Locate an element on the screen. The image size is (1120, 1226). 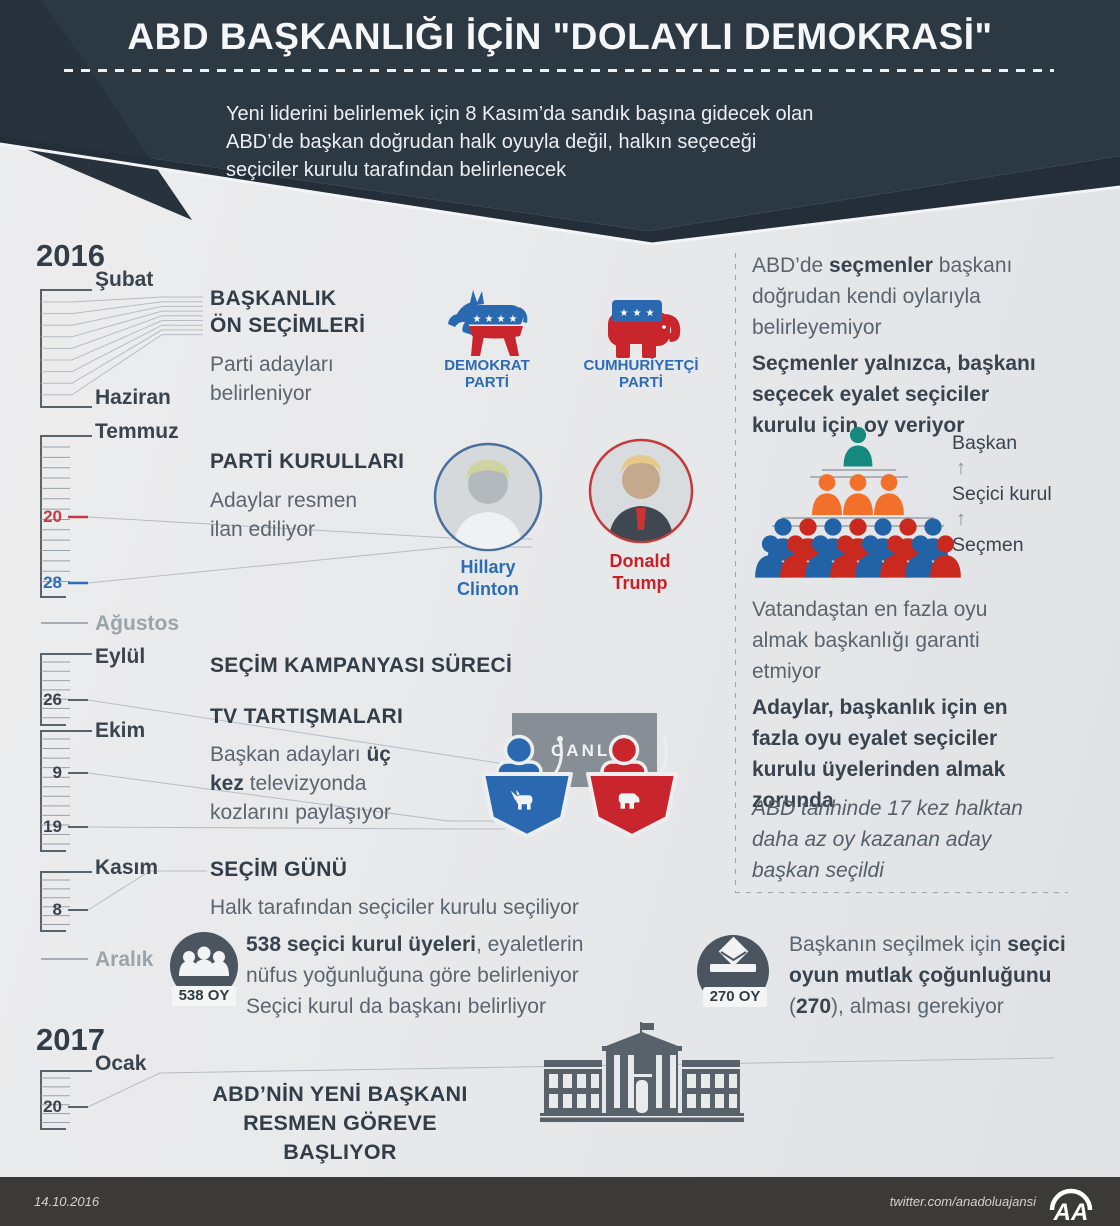
aside-p1-part: ABD’de is located at coordinates (791, 265).